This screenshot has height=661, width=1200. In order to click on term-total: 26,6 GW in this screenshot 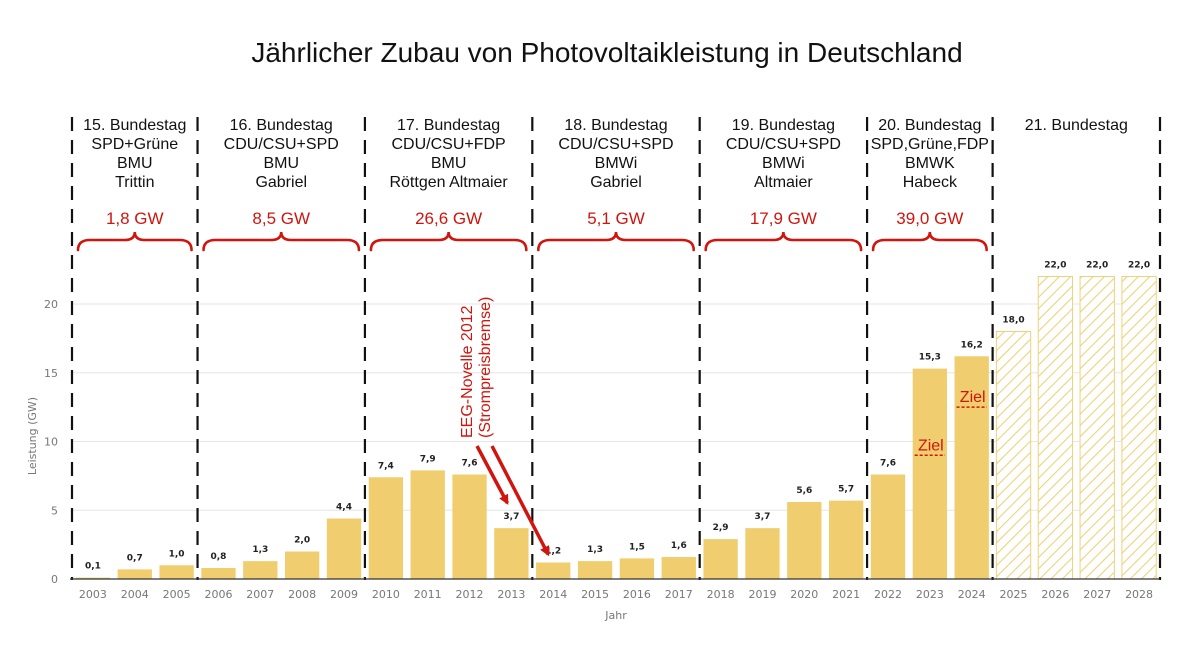, I will do `click(448, 218)`.